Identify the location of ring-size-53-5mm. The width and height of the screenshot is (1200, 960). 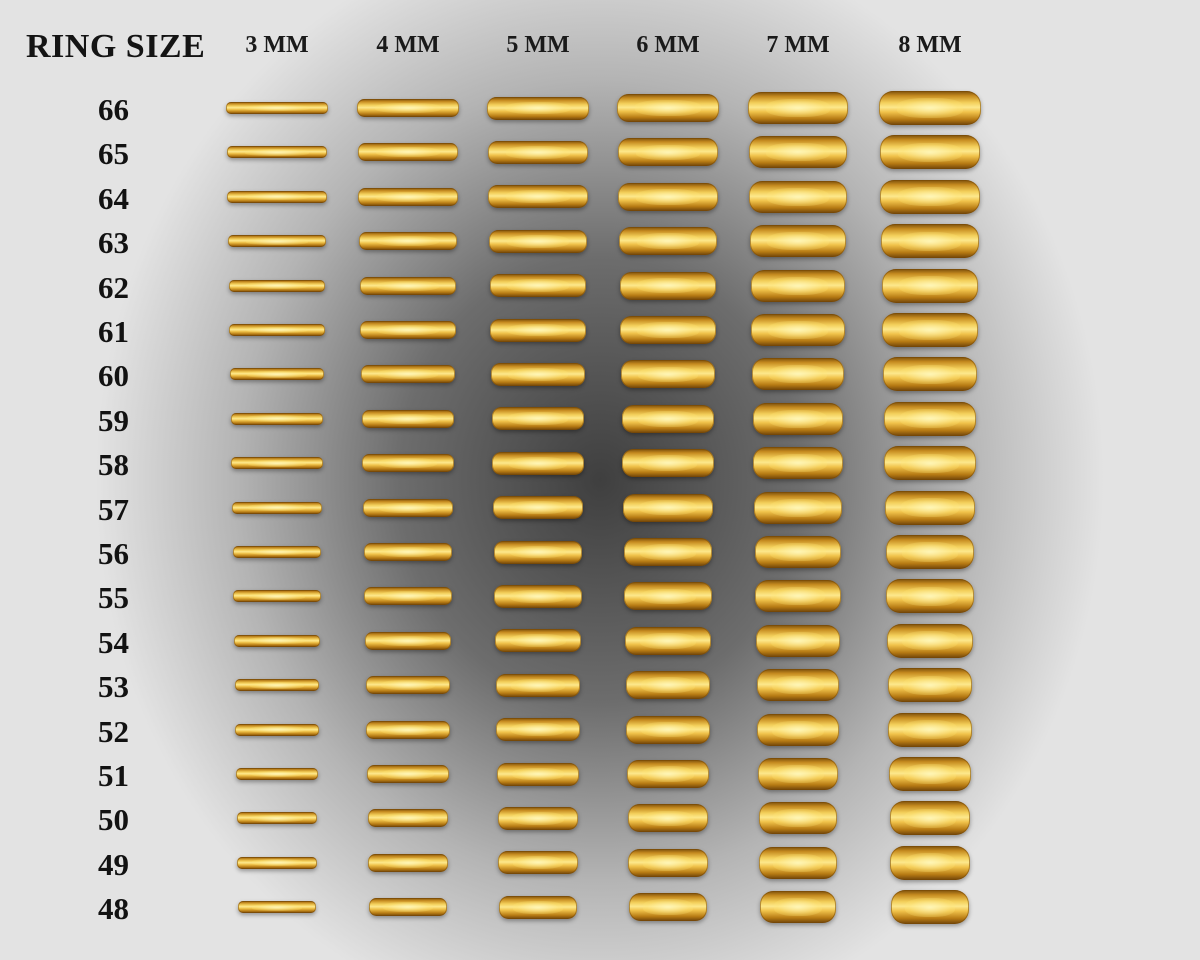
(538, 685).